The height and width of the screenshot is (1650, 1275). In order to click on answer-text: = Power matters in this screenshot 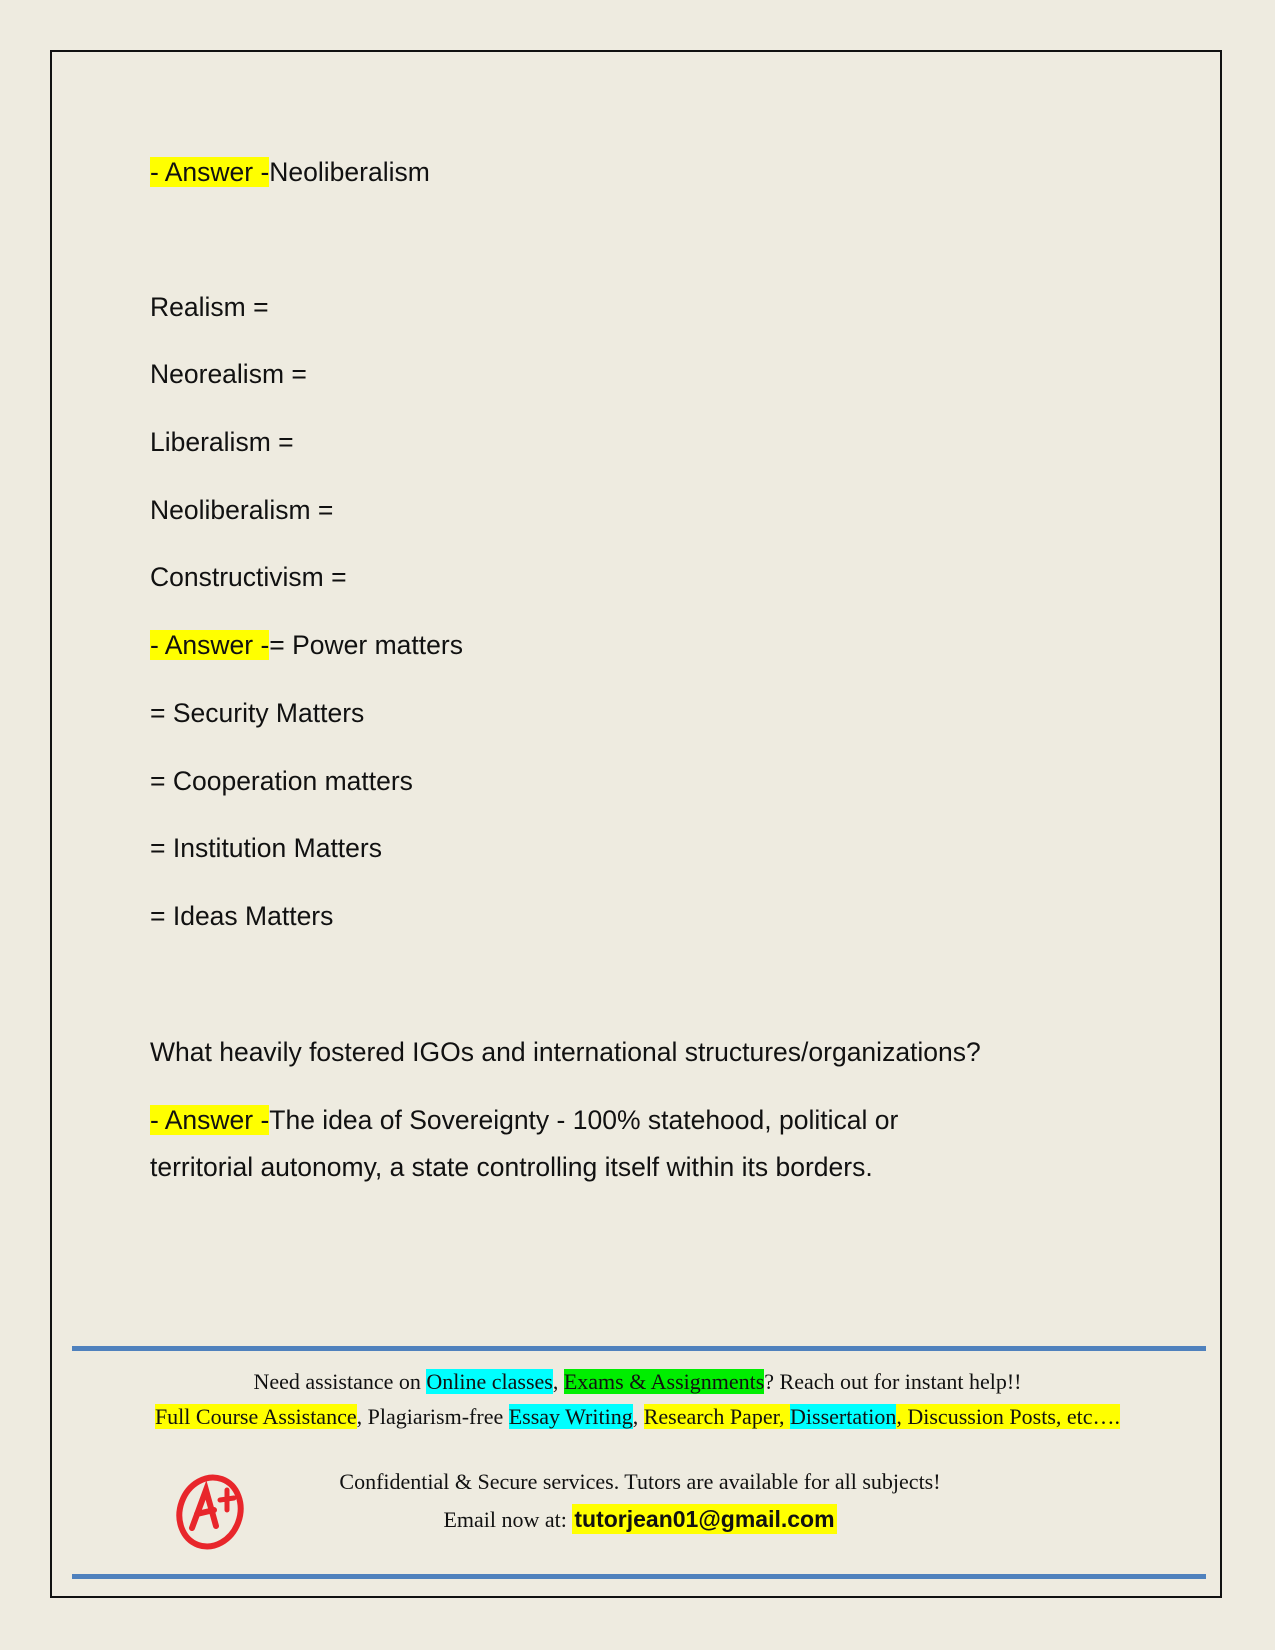, I will do `click(366, 645)`.